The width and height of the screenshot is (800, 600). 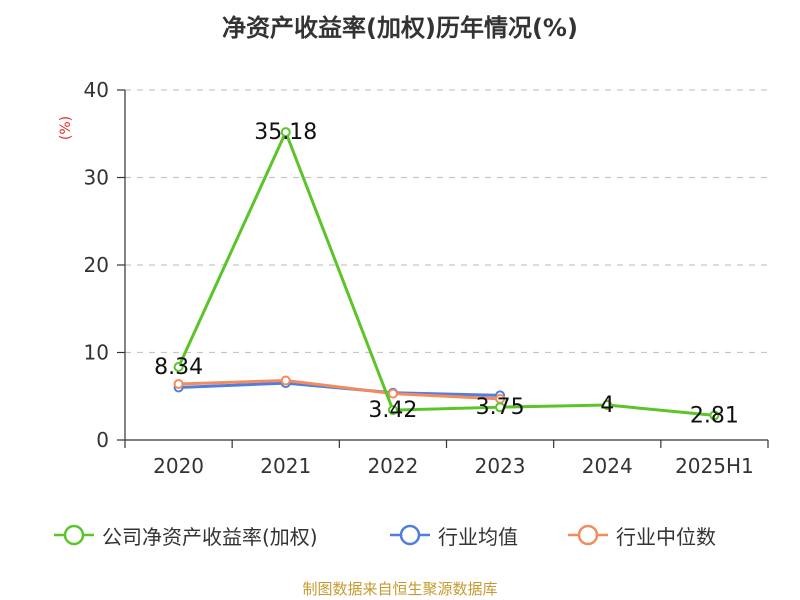 I want to click on legend-item: 公司净资产收益率(加权), so click(x=185, y=535).